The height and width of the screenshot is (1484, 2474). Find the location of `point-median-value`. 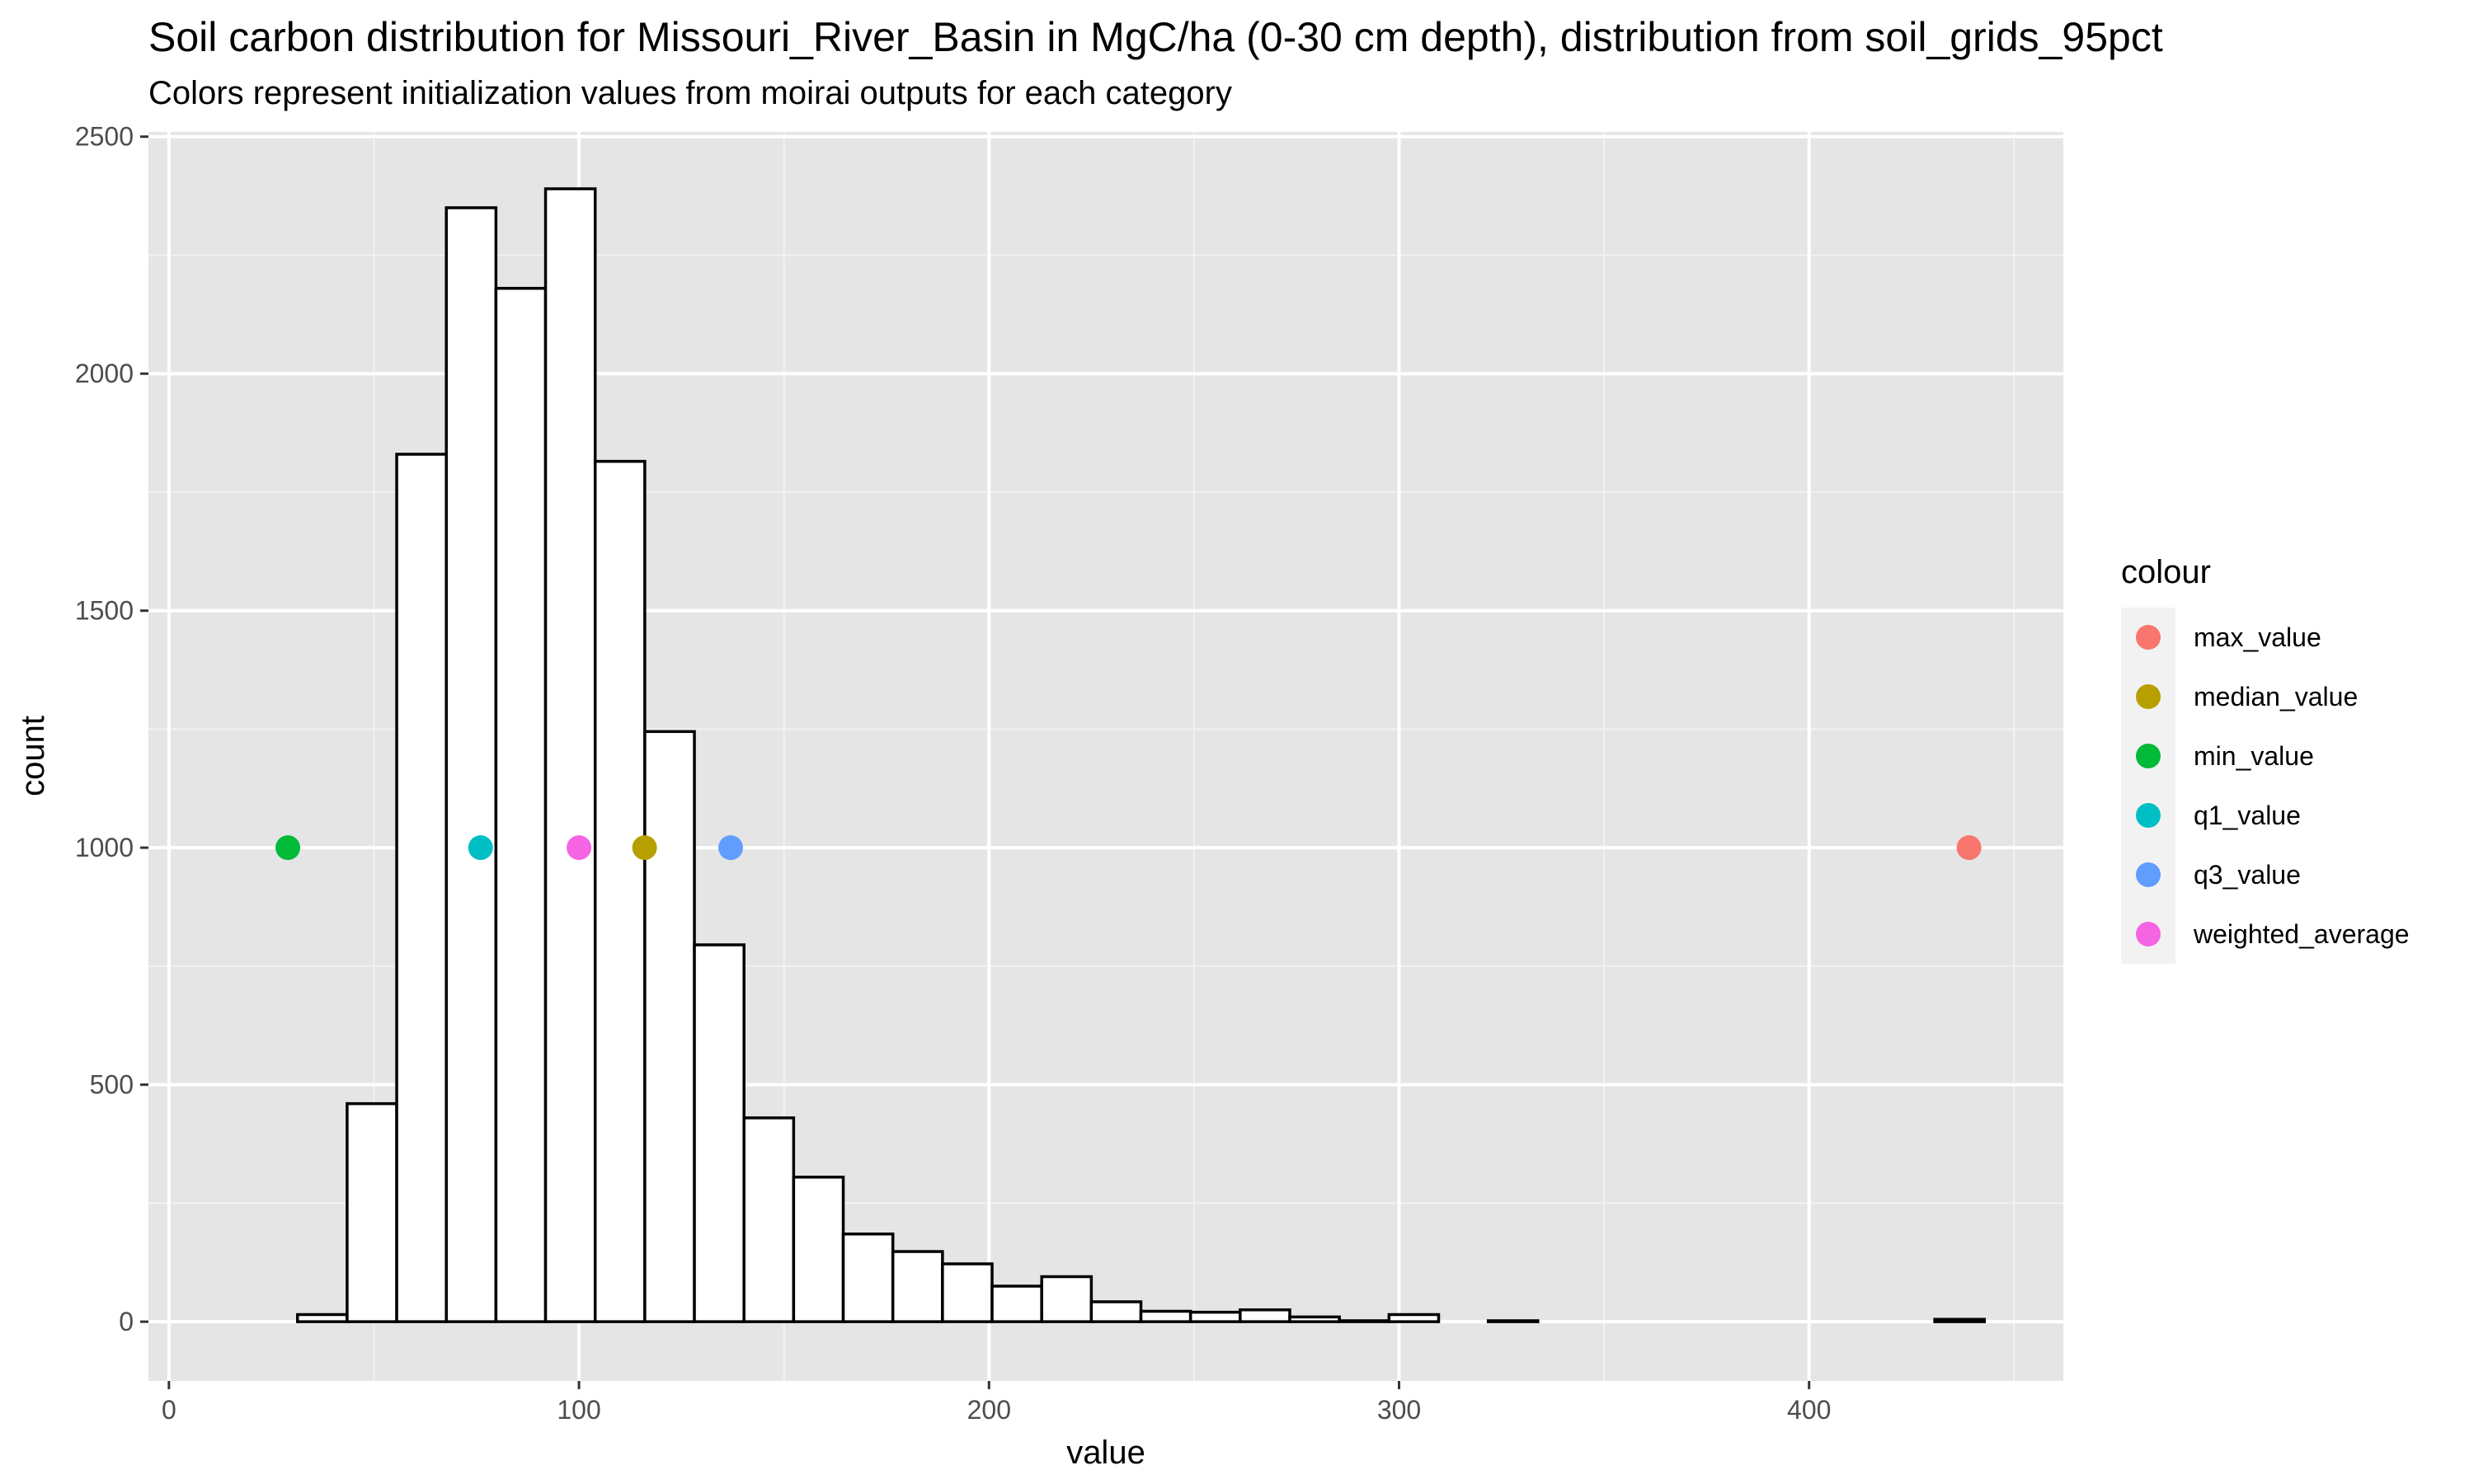

point-median-value is located at coordinates (644, 848).